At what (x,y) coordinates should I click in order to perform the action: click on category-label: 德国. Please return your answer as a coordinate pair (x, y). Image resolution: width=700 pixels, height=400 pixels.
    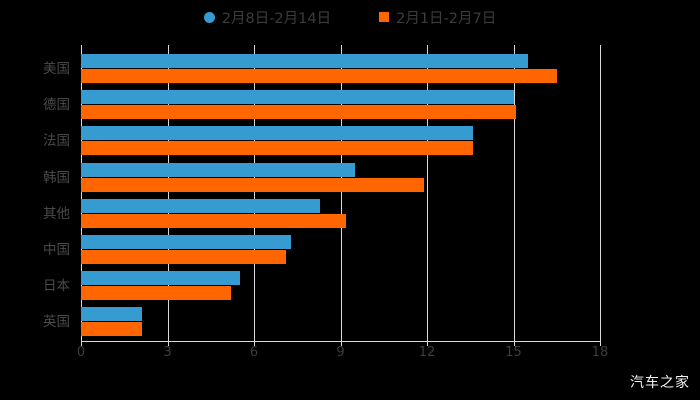
    Looking at the image, I should click on (56, 105).